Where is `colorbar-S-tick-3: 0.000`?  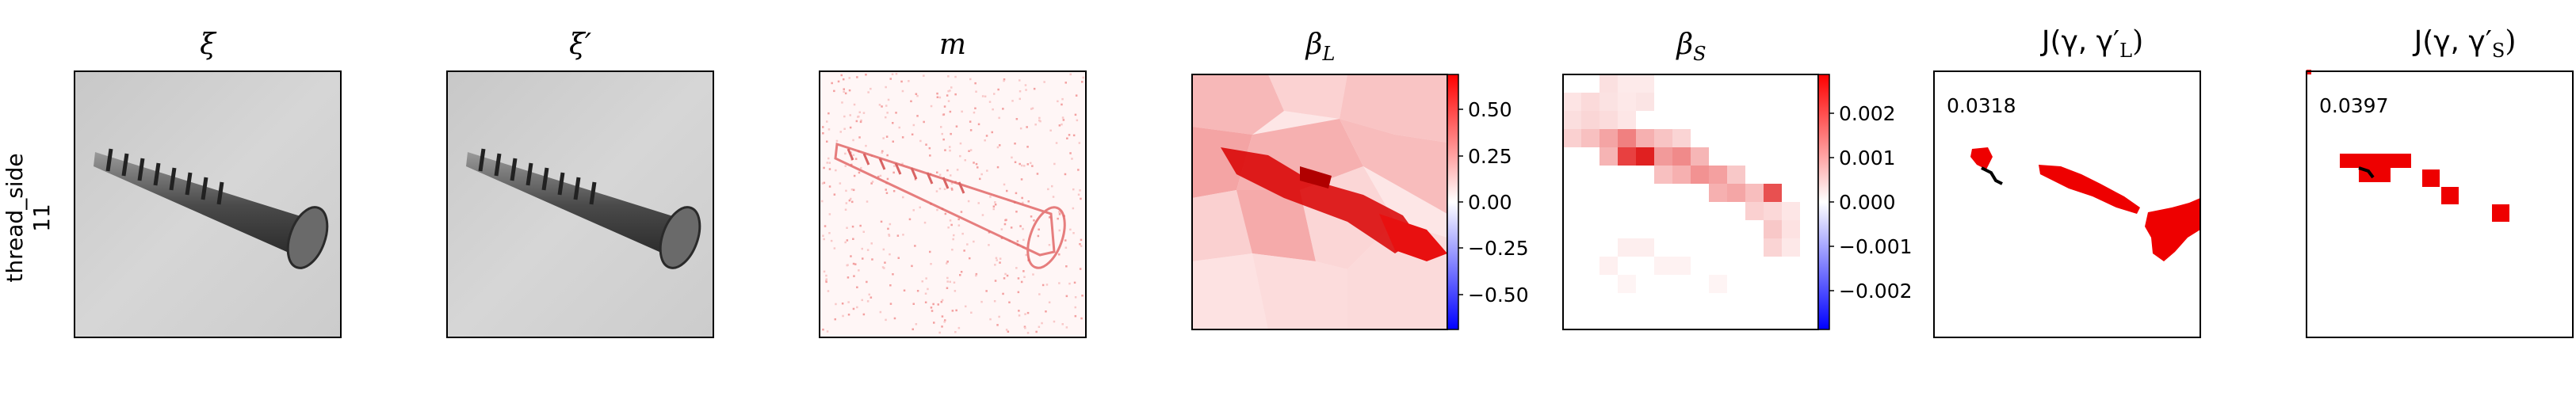
colorbar-S-tick-3: 0.000 is located at coordinates (1867, 202).